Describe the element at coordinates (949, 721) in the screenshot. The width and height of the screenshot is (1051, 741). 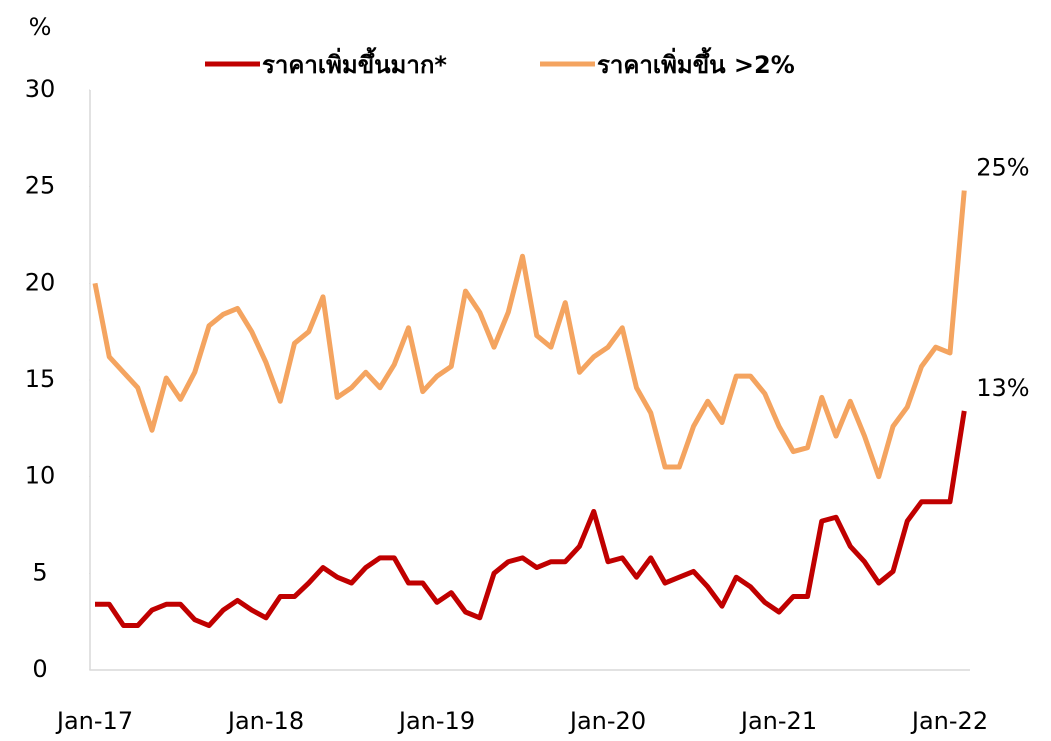
I see `x-tick-label: Jan-22` at that location.